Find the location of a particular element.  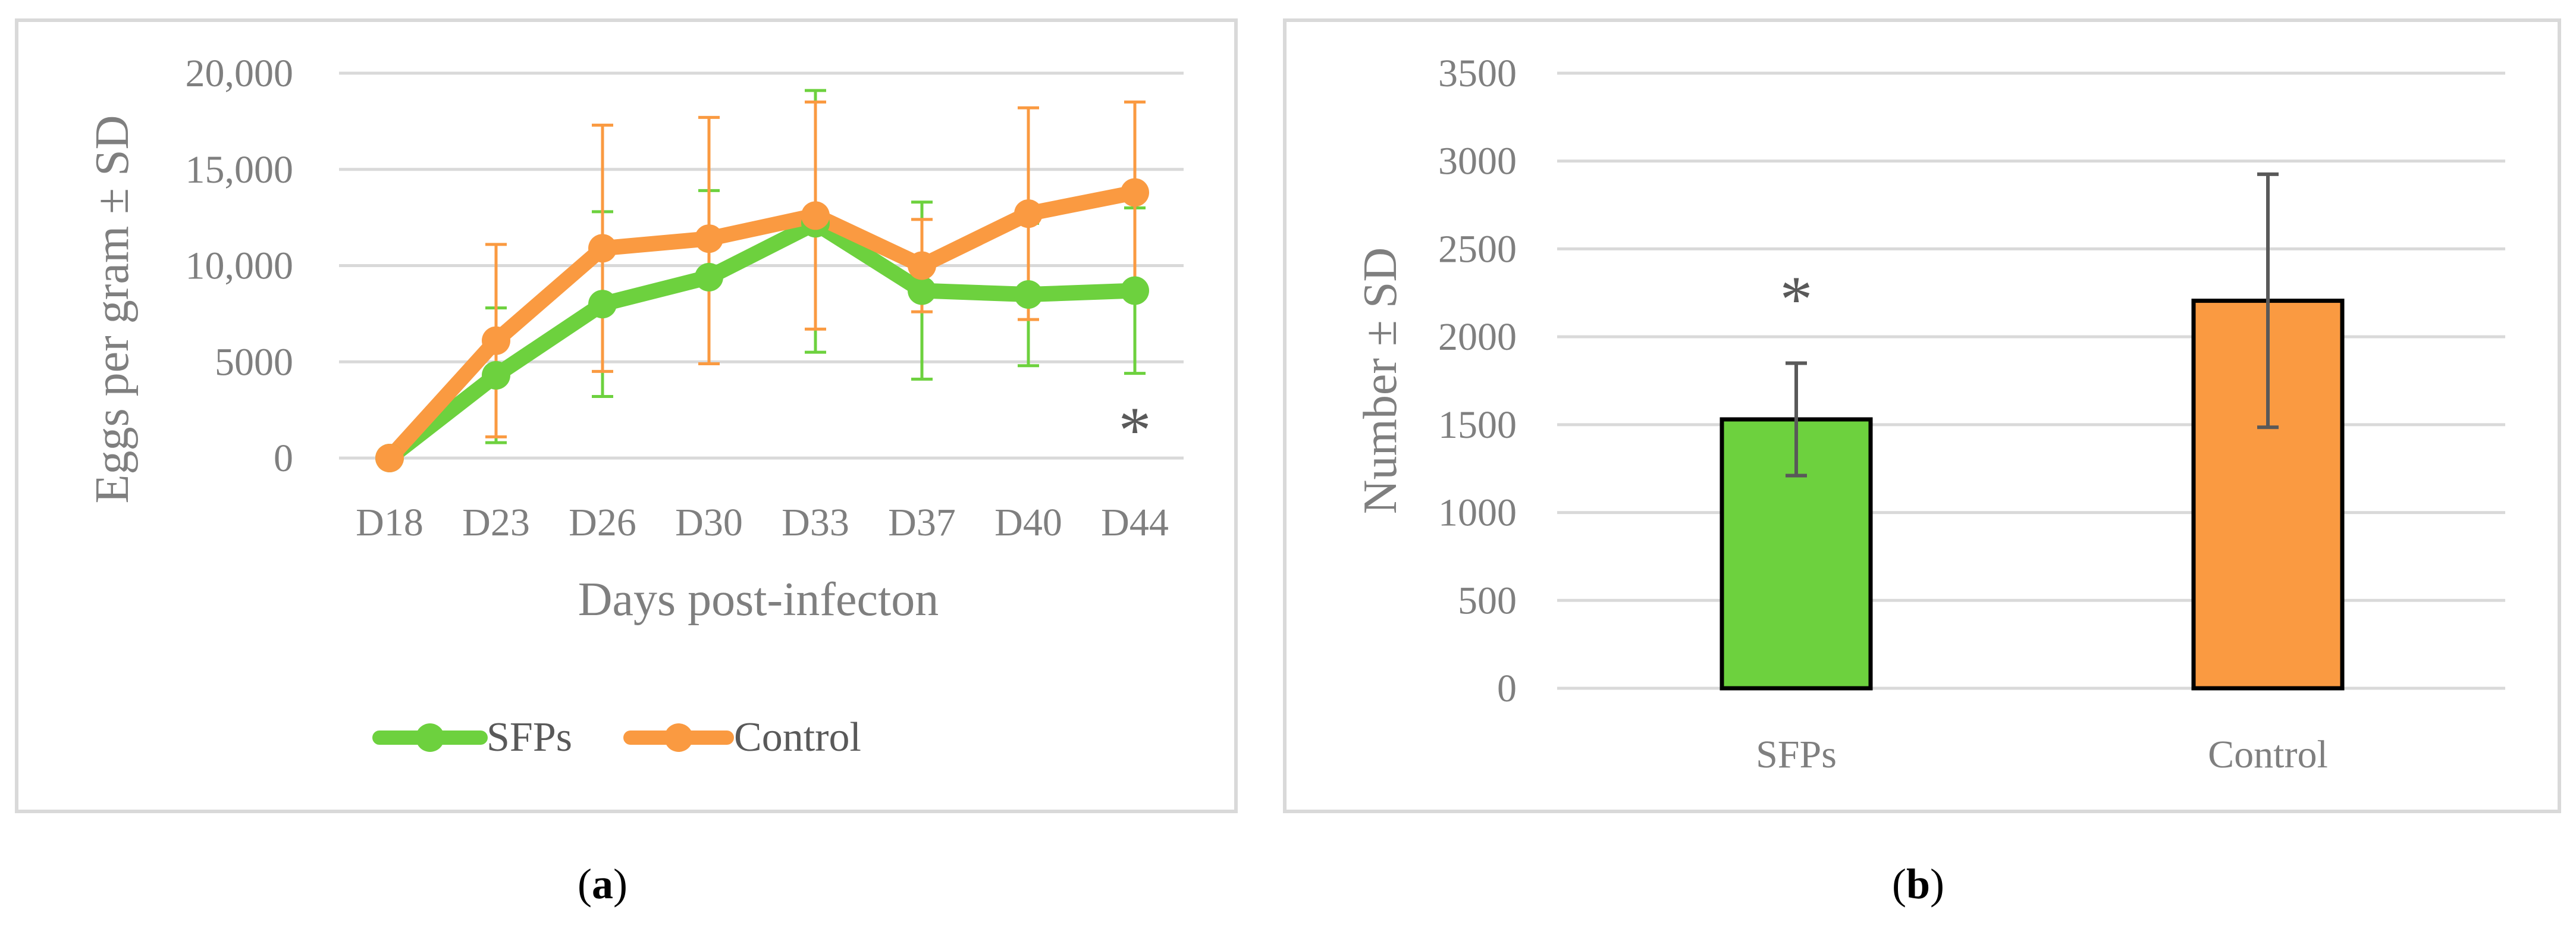

panel-label-a: (a) is located at coordinates (602, 884).